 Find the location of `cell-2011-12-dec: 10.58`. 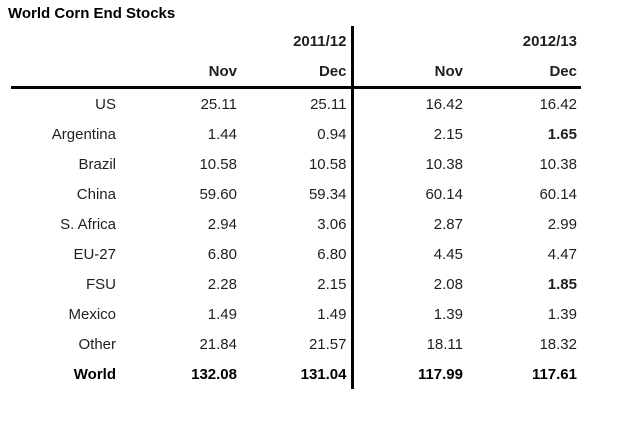

cell-2011-12-dec: 10.58 is located at coordinates (297, 164).